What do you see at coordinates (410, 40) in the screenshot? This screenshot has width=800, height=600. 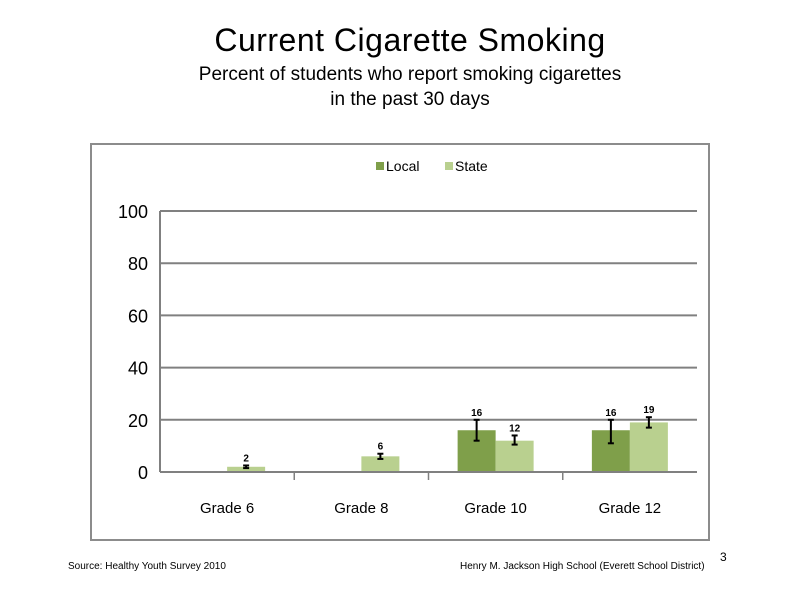 I see `chart-title: Current Cigarette Smoking` at bounding box center [410, 40].